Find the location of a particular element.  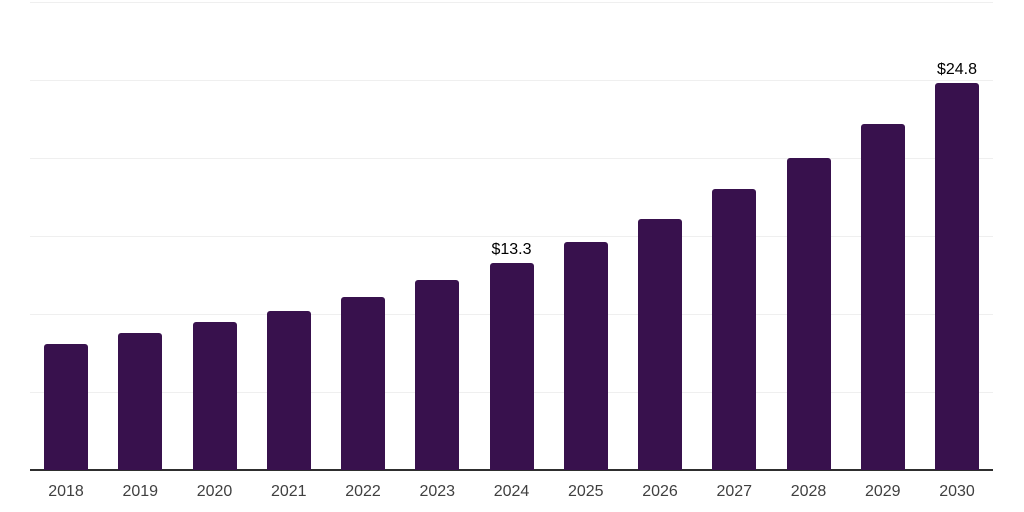

bar-2019 is located at coordinates (140, 401).